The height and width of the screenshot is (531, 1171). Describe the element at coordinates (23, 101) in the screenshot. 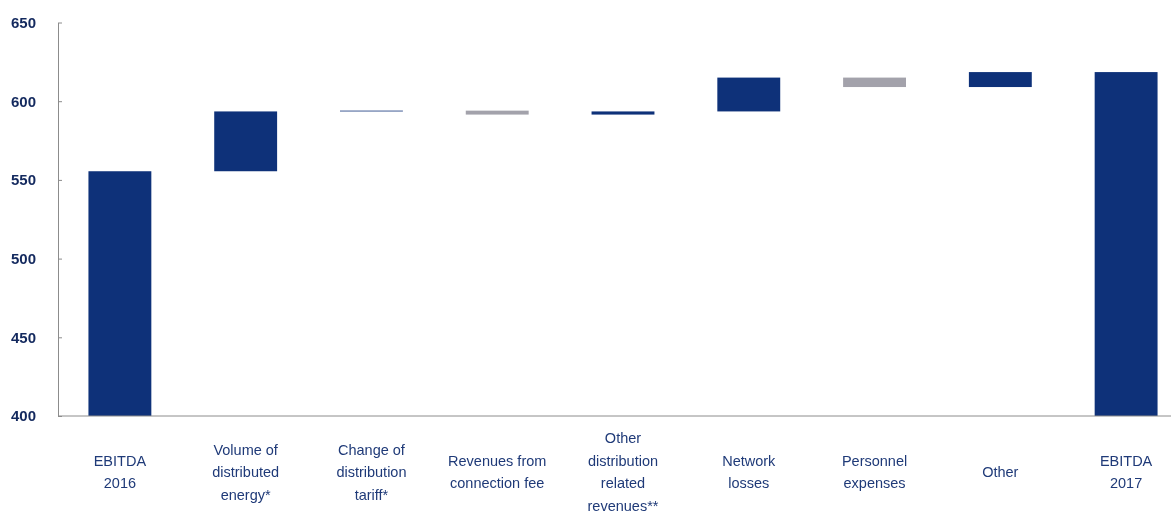

I see `y-tick-label: 600` at that location.